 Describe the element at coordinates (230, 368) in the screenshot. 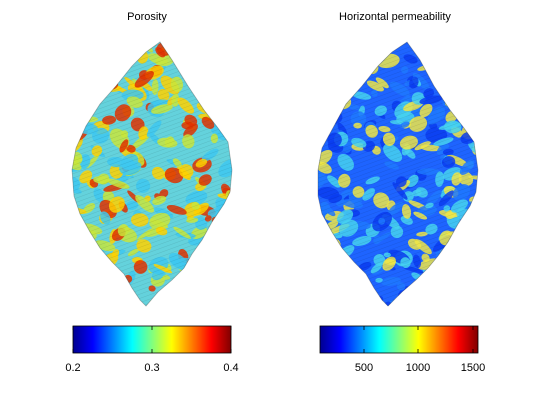

I see `porosity-tick-label: 0.4` at that location.